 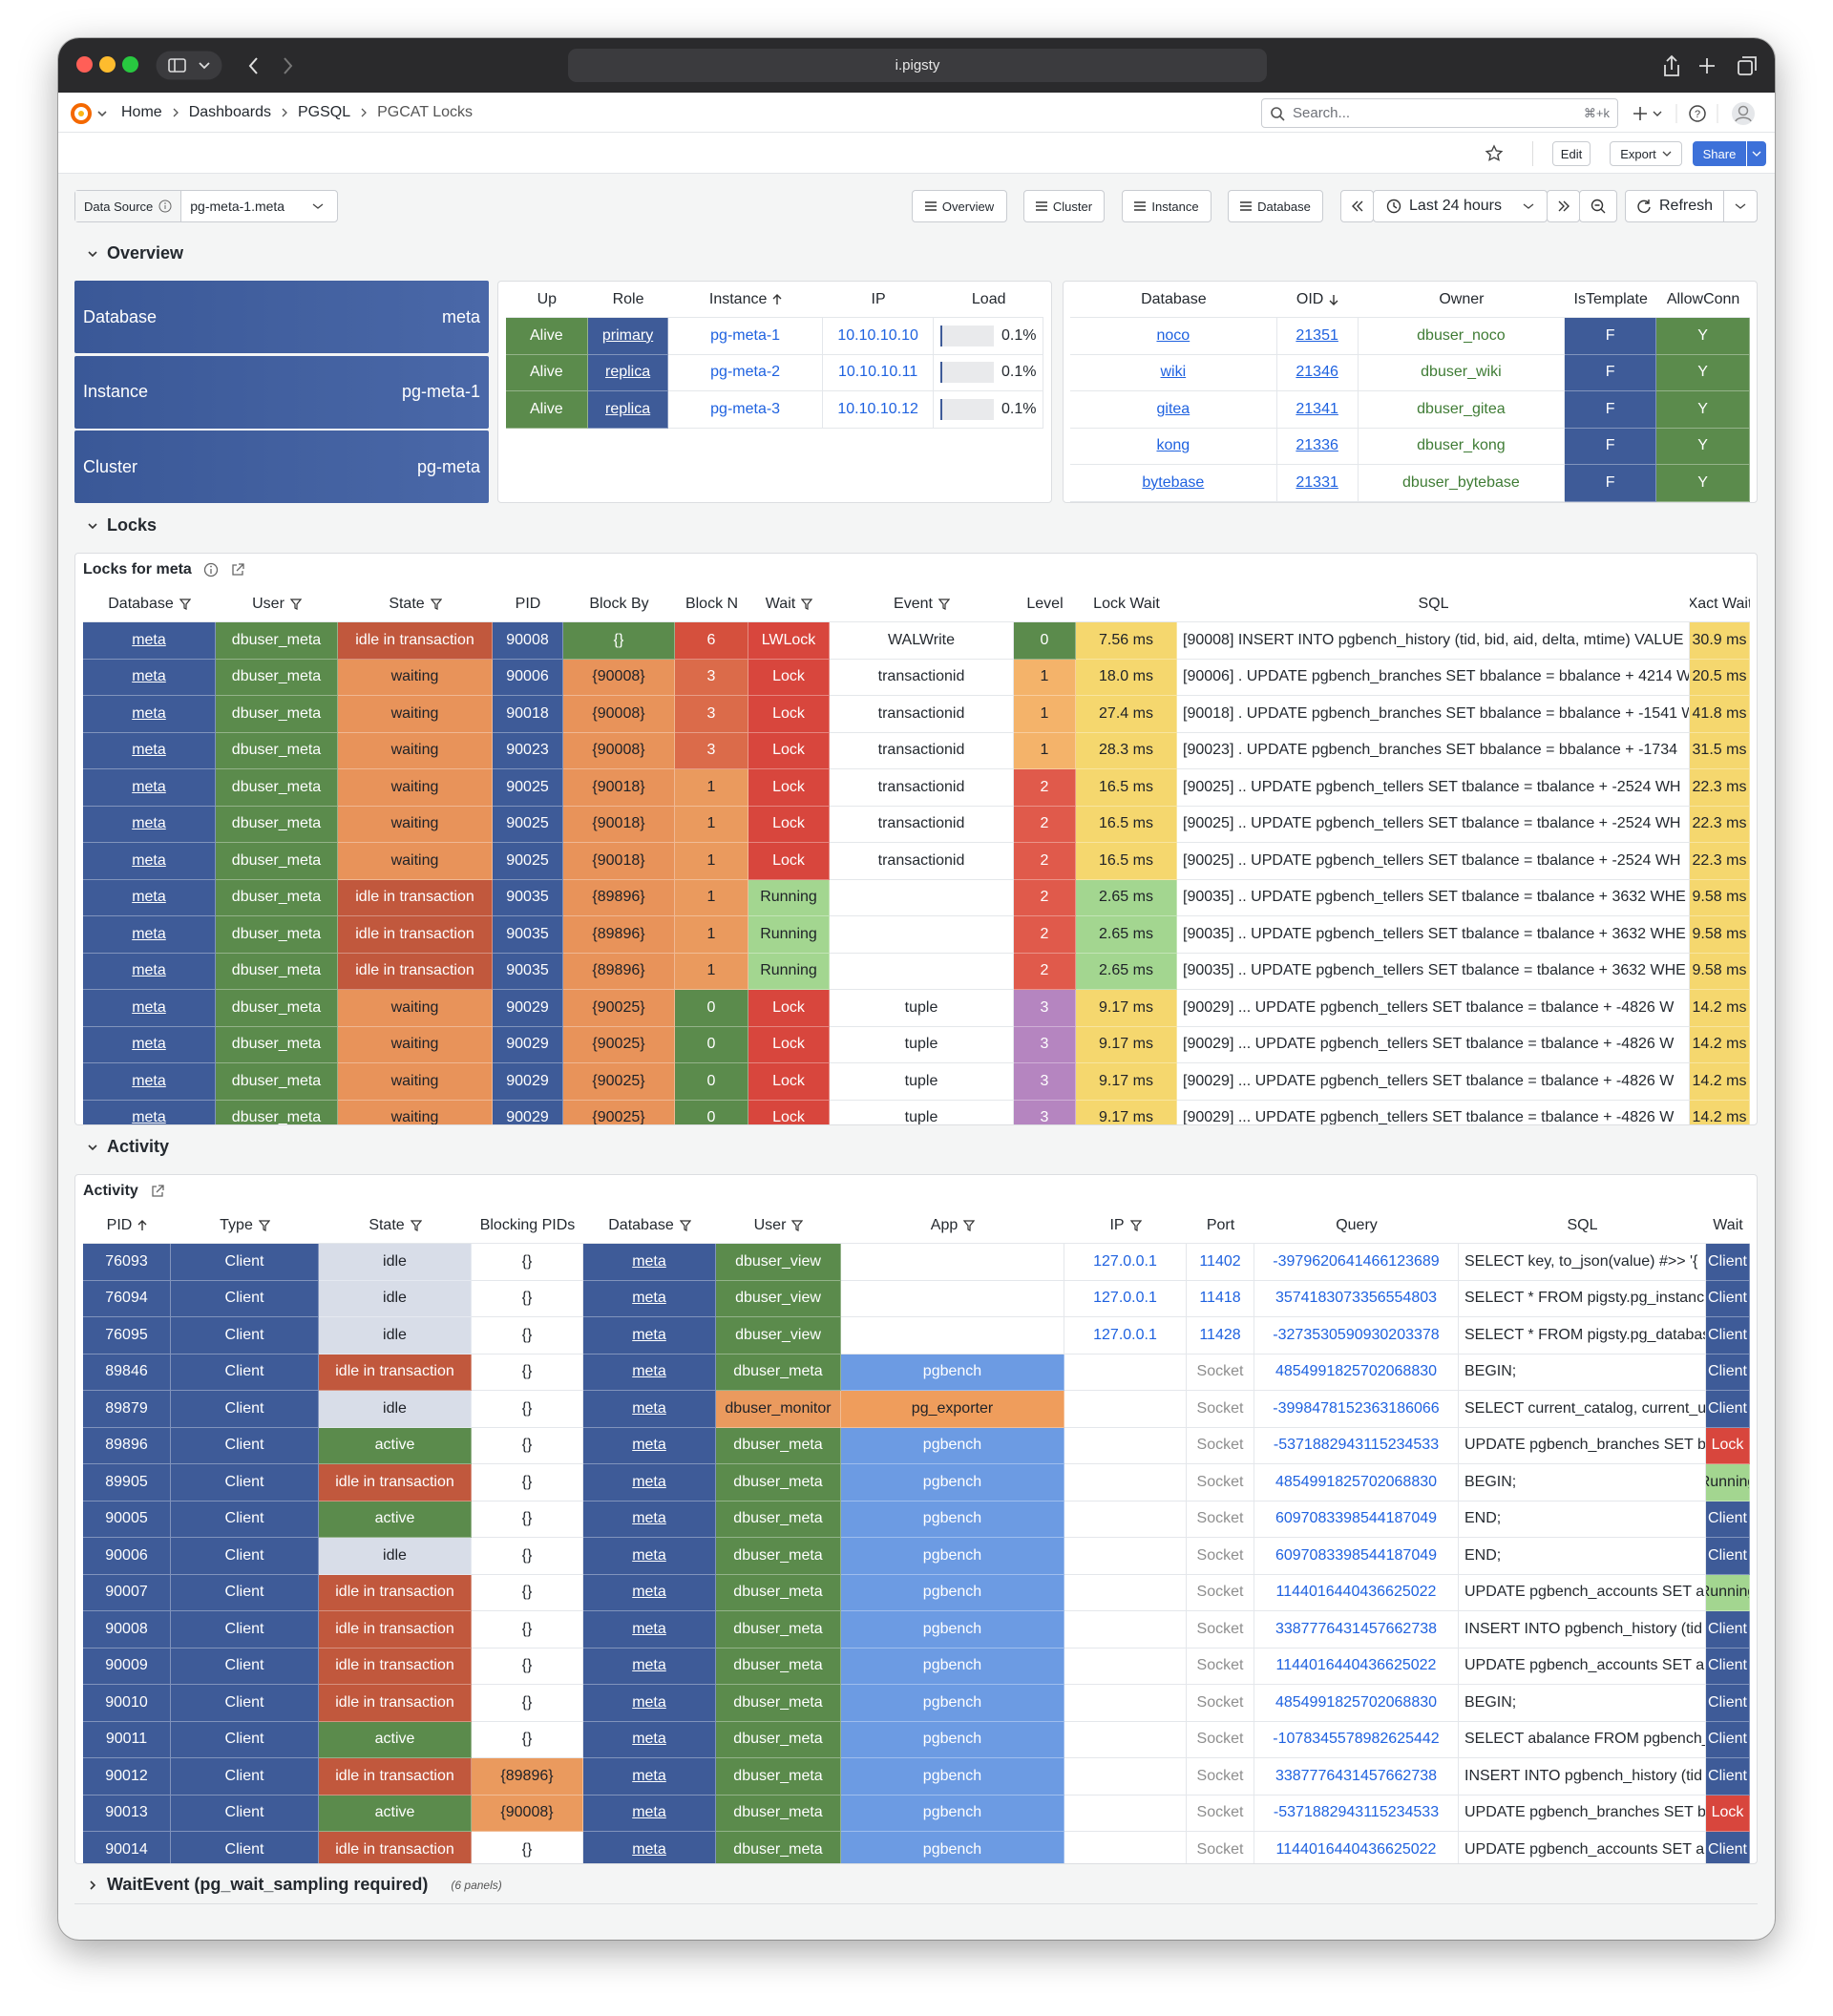 What do you see at coordinates (1126, 1226) in the screenshot?
I see `column-header: IP` at bounding box center [1126, 1226].